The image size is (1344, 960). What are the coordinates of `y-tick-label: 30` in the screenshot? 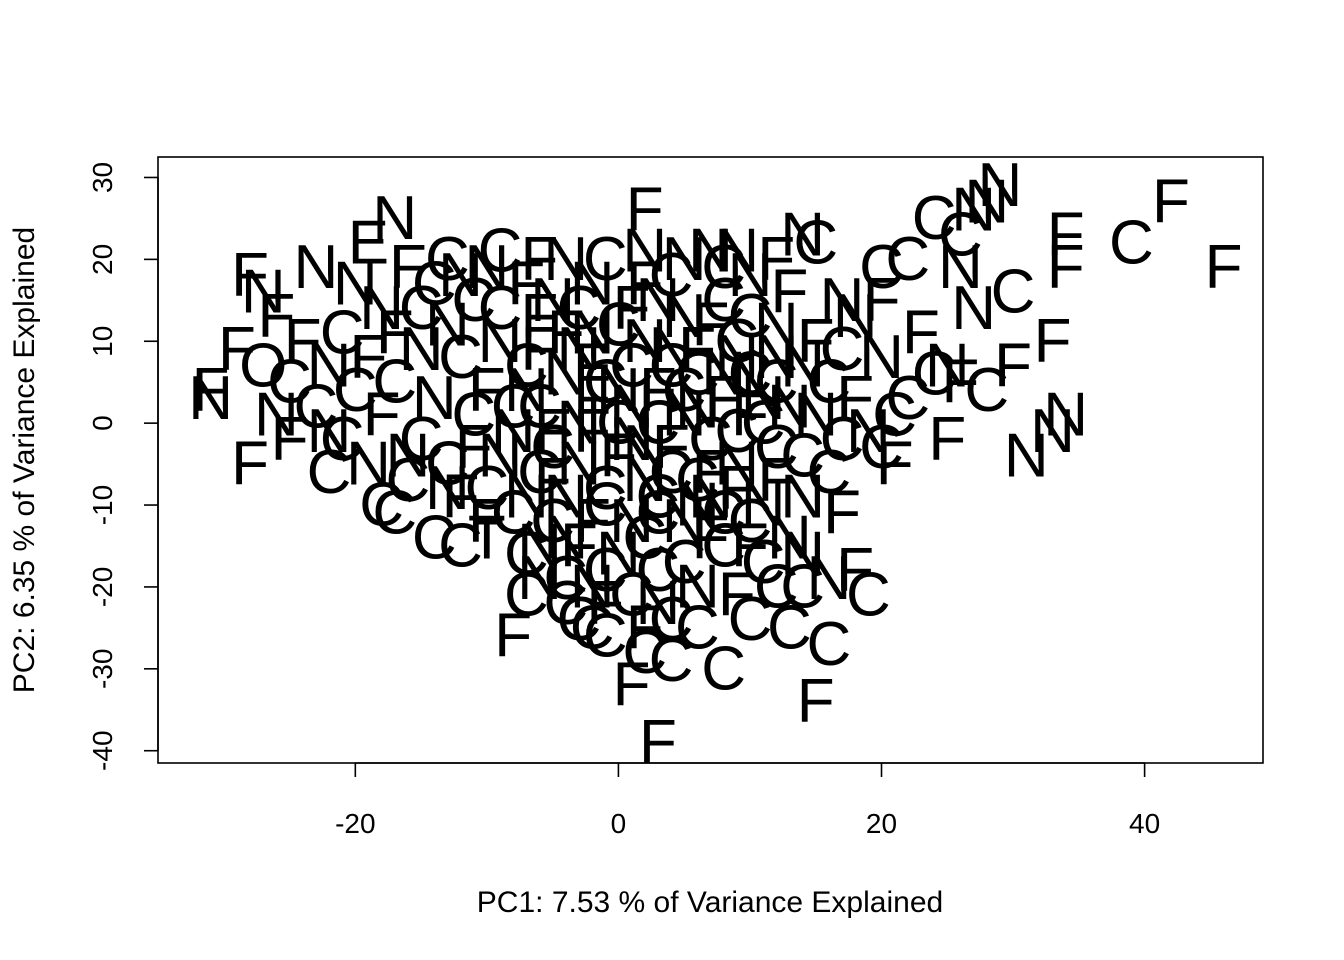 It's located at (102, 177).